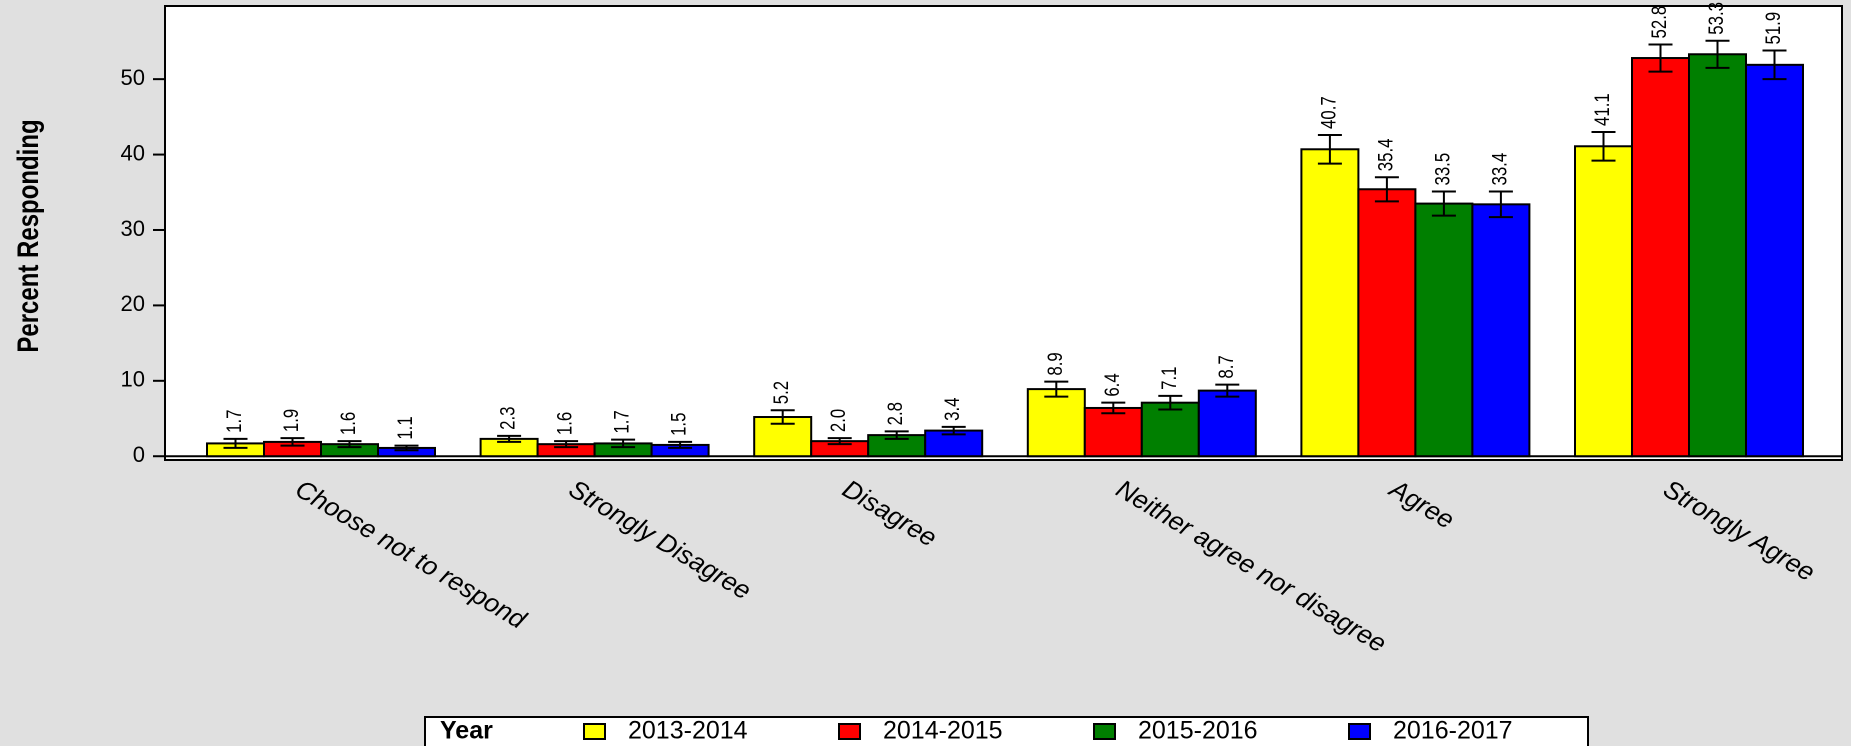 The image size is (1851, 746). What do you see at coordinates (133, 303) in the screenshot?
I see `y-tick-label: 20` at bounding box center [133, 303].